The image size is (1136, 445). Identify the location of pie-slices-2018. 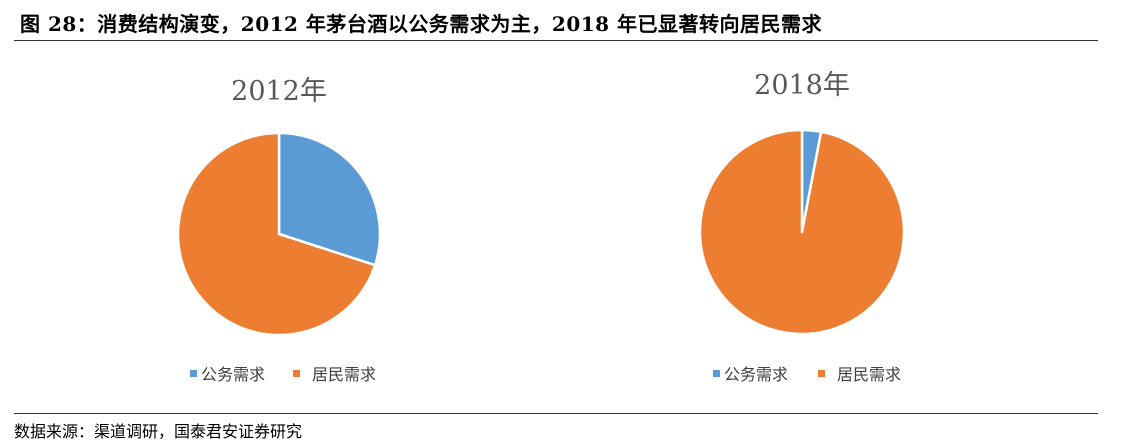
(802, 232).